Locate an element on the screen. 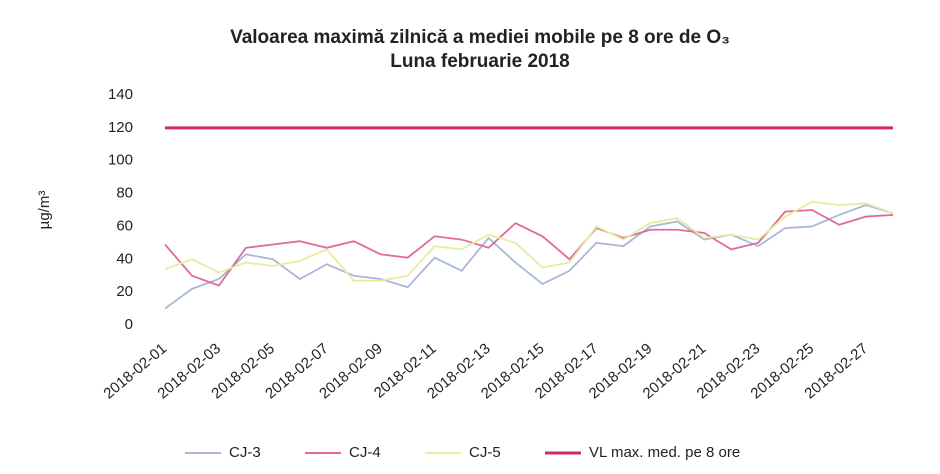  legend-label: CJ-3 is located at coordinates (245, 452).